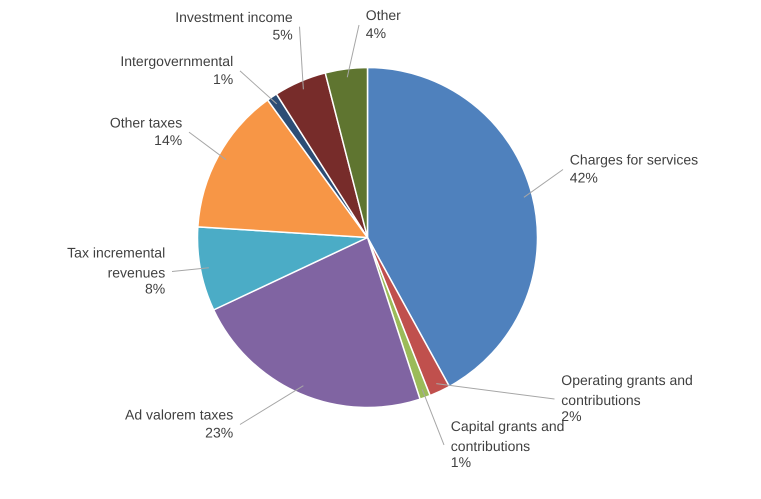  I want to click on slice-label: Ad valorem taxes, so click(179, 414).